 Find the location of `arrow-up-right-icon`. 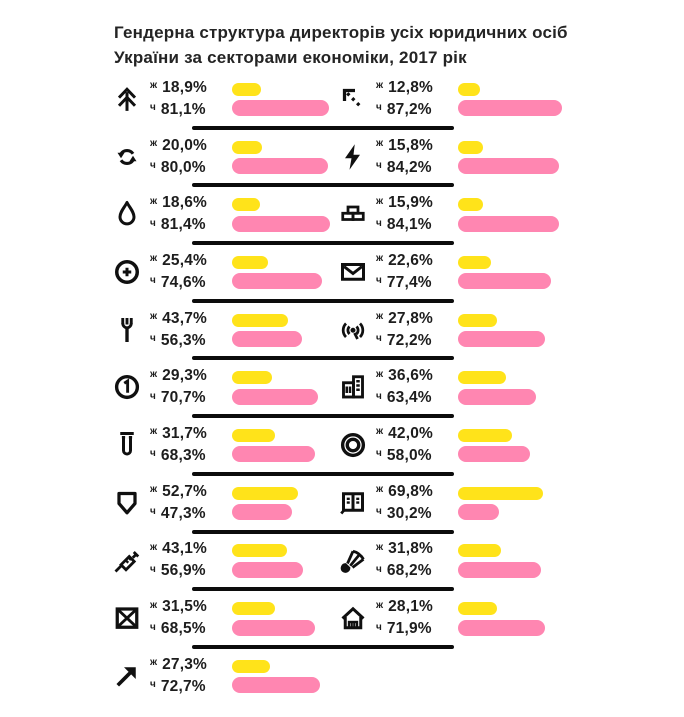

arrow-up-right-icon is located at coordinates (127, 676).